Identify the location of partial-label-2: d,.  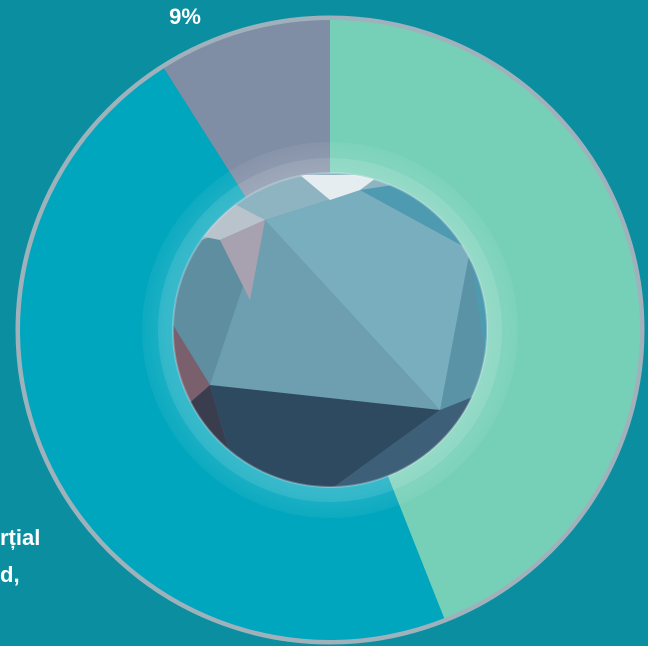
(10, 574).